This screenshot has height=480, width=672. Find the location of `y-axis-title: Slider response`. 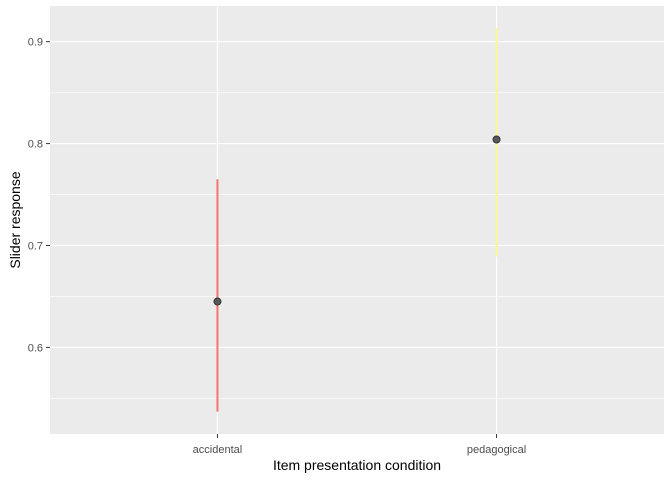

y-axis-title: Slider response is located at coordinates (15, 219).